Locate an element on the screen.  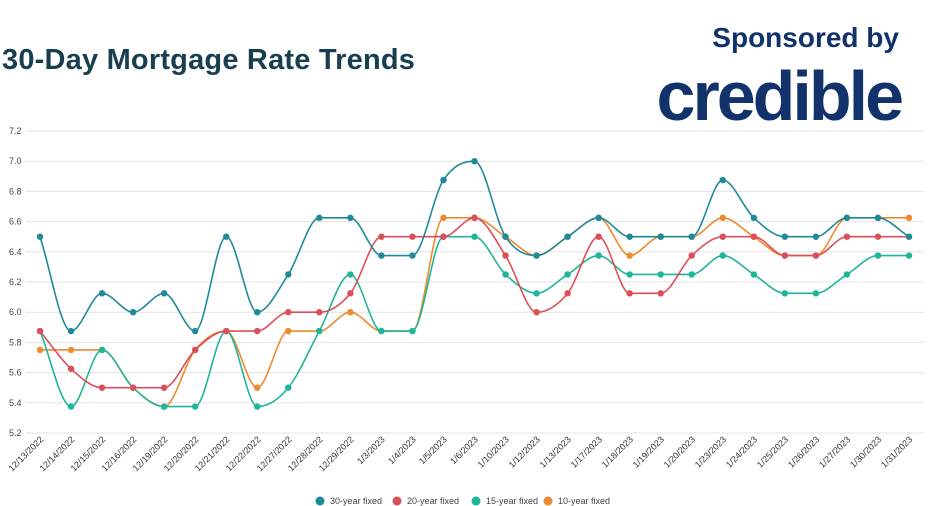
sponsor-logo: credible is located at coordinates (780, 96).